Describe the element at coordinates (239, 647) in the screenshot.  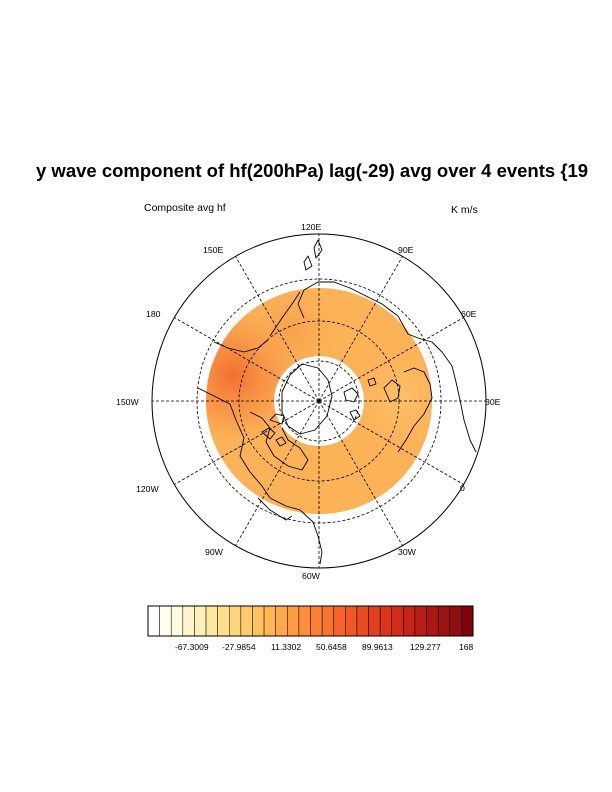
I see `colorbar-label: -27.9854` at that location.